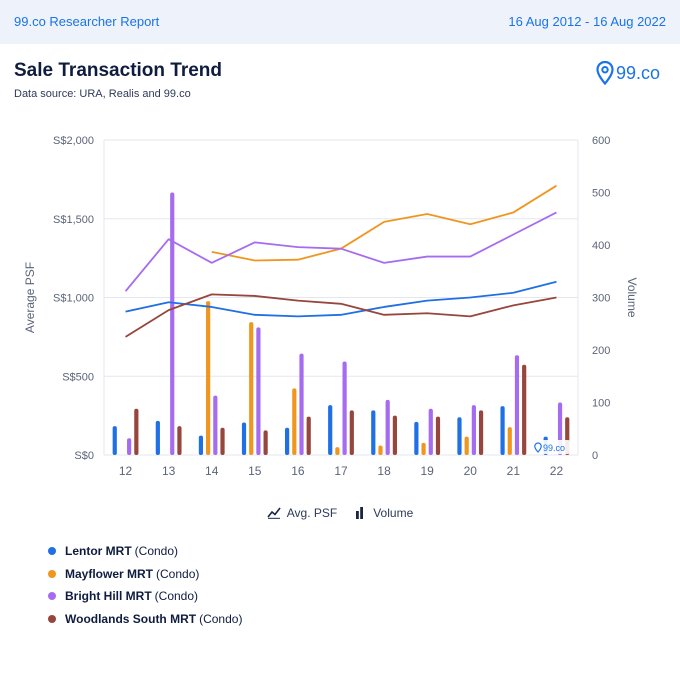  What do you see at coordinates (169, 471) in the screenshot?
I see `x-tick-label: 13` at bounding box center [169, 471].